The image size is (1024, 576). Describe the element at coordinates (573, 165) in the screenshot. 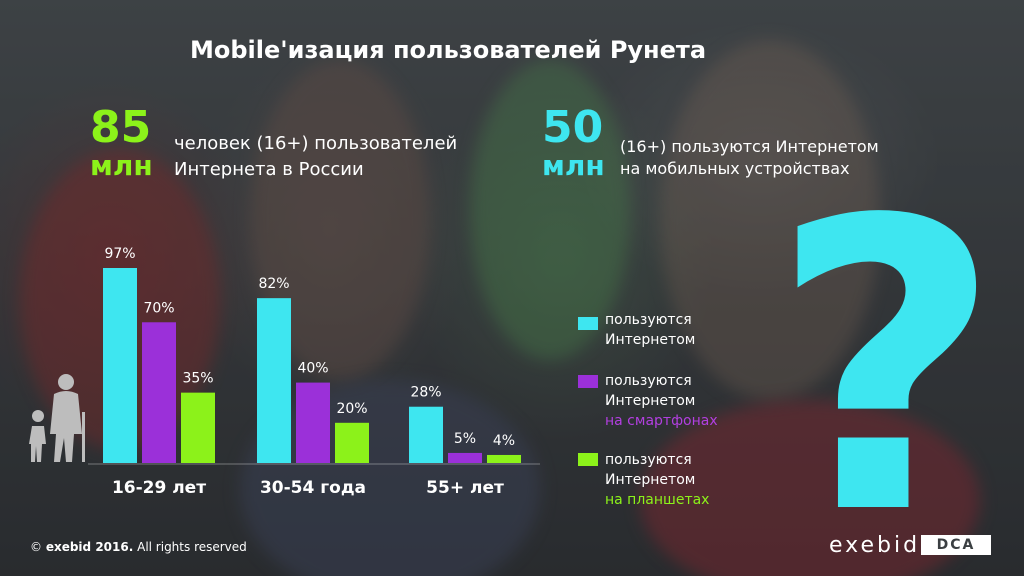

I see `stat-unit-50: млн` at that location.